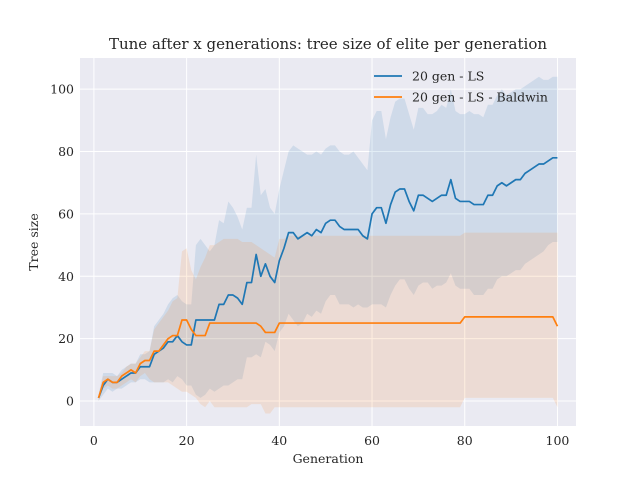 The image size is (640, 480). What do you see at coordinates (465, 440) in the screenshot?
I see `x-tick-label: 80` at bounding box center [465, 440].